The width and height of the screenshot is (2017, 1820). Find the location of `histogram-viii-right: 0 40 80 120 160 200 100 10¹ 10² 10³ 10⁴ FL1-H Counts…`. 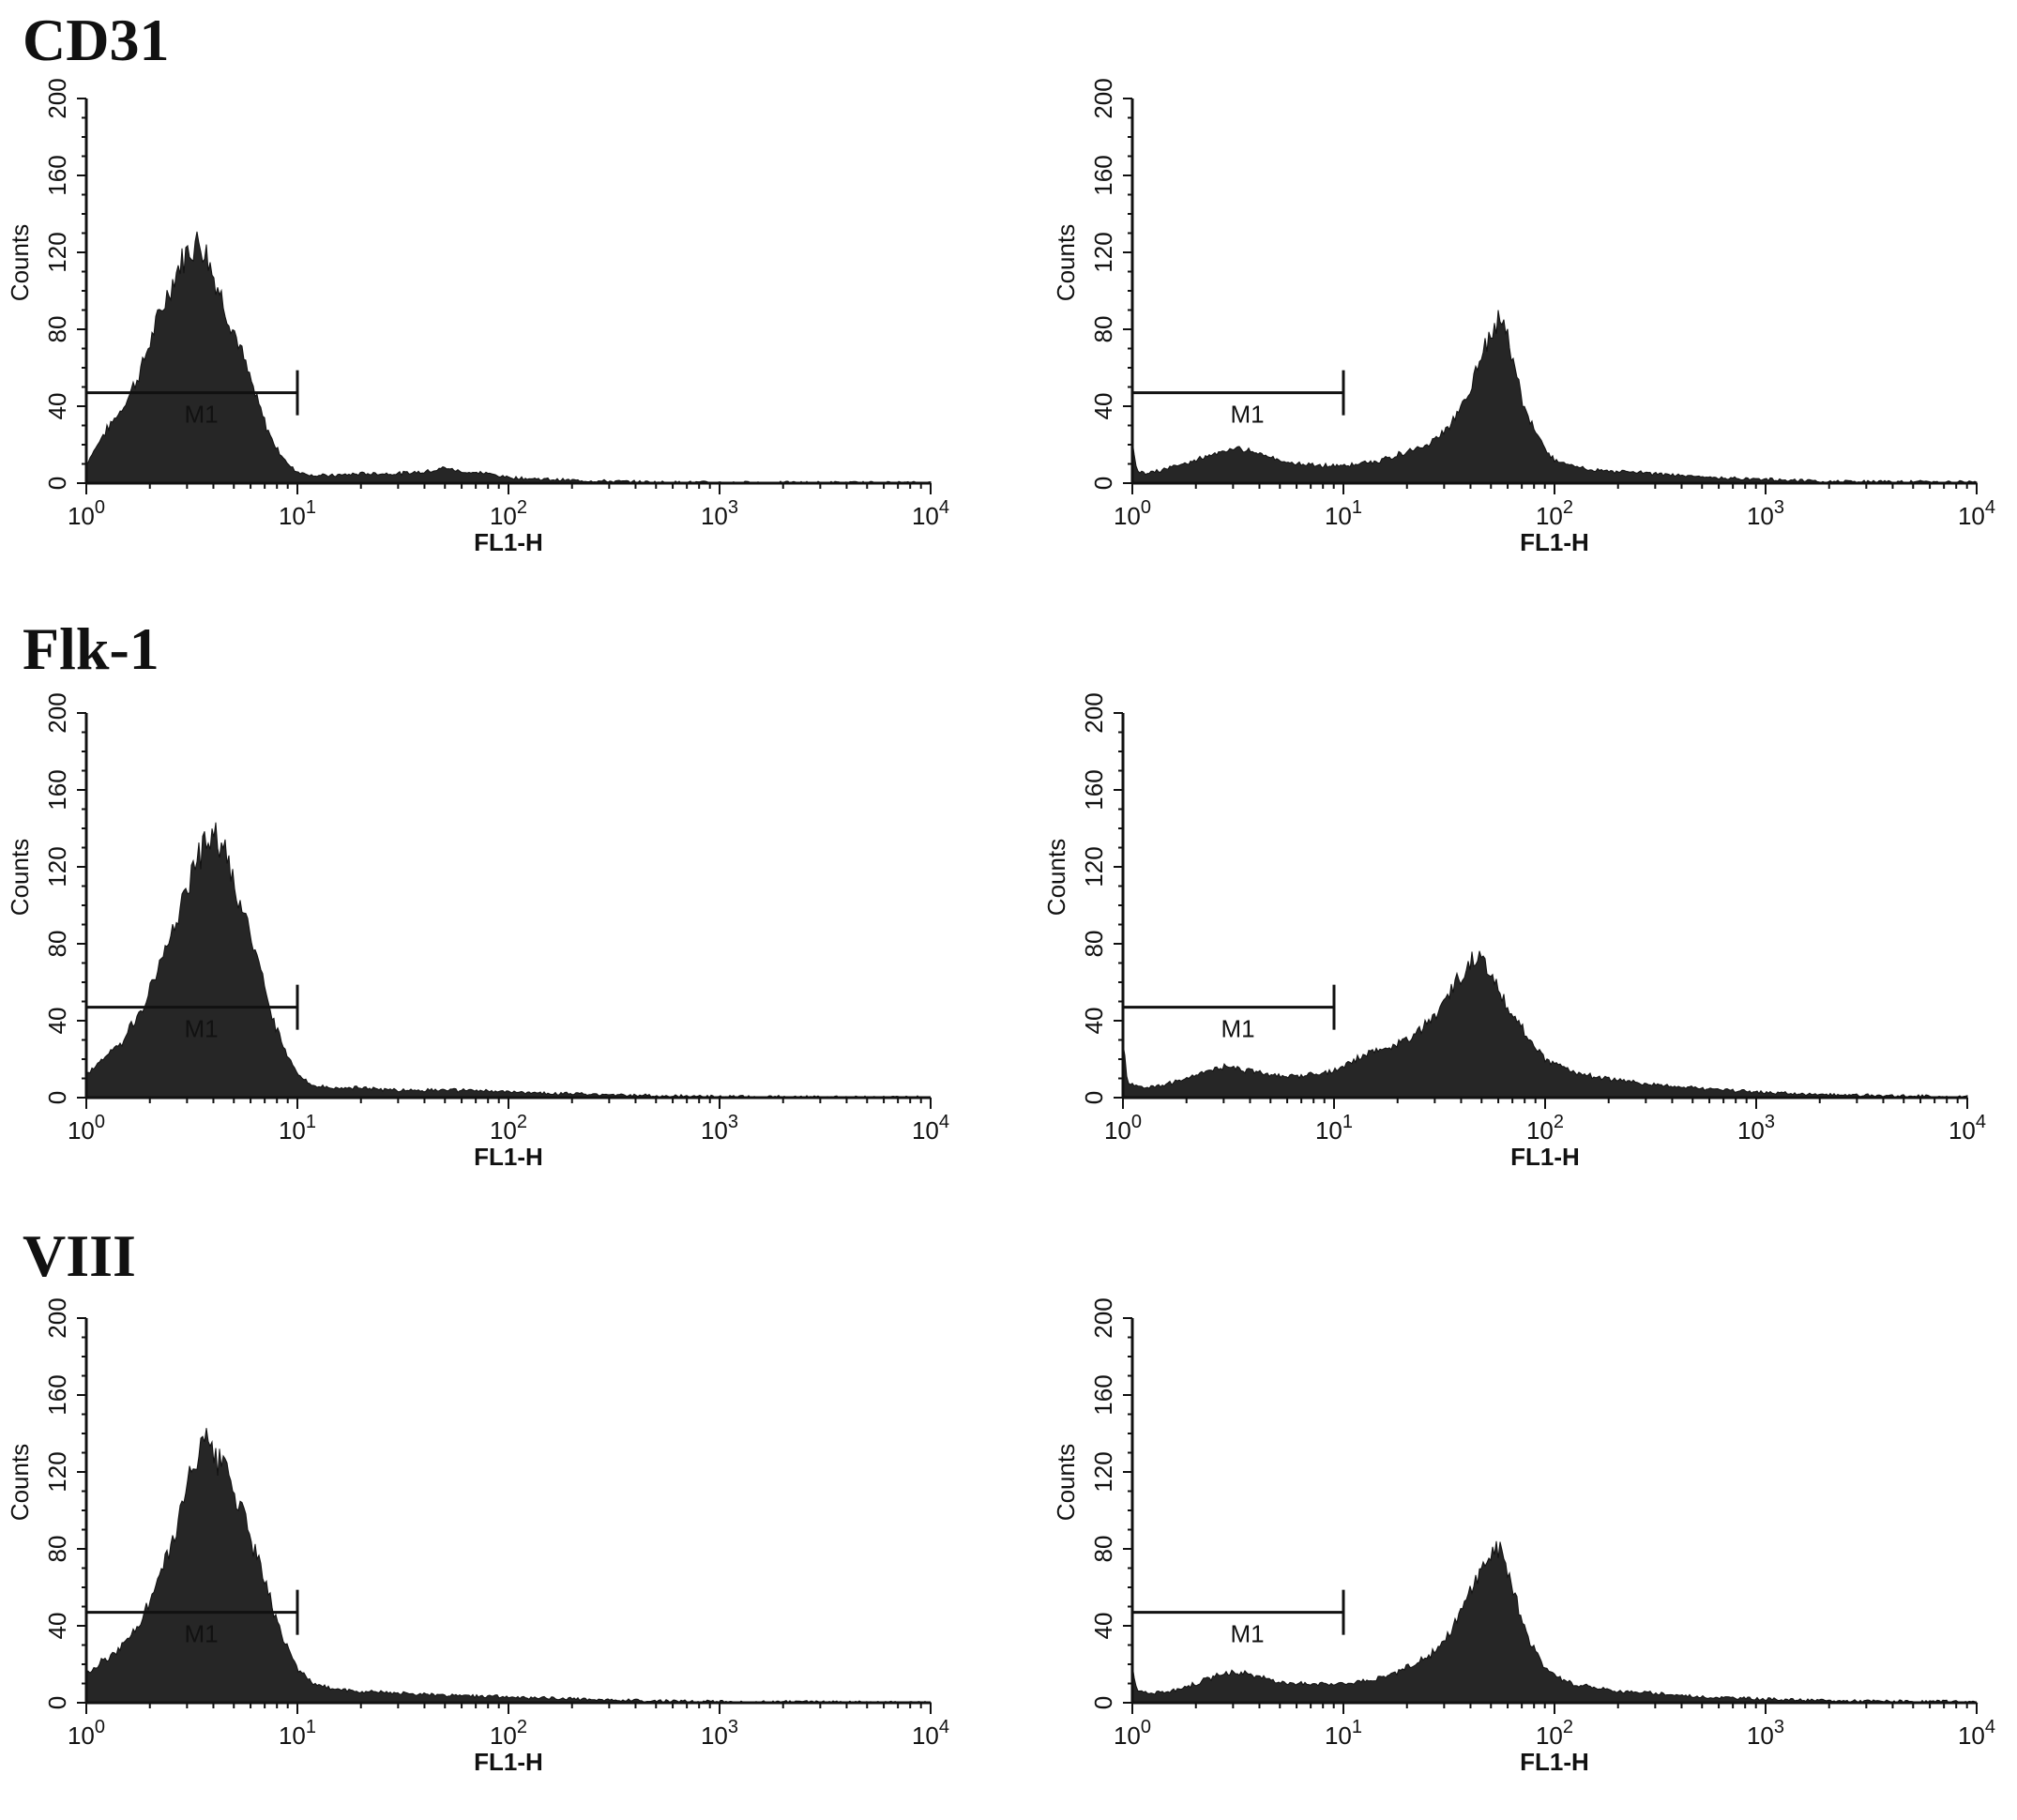

histogram-viii-right: 0 40 80 120 160 200 100 10¹ 10² 10³ 10⁴ FL1-H Counts… is located at coordinates (1523, 1536).